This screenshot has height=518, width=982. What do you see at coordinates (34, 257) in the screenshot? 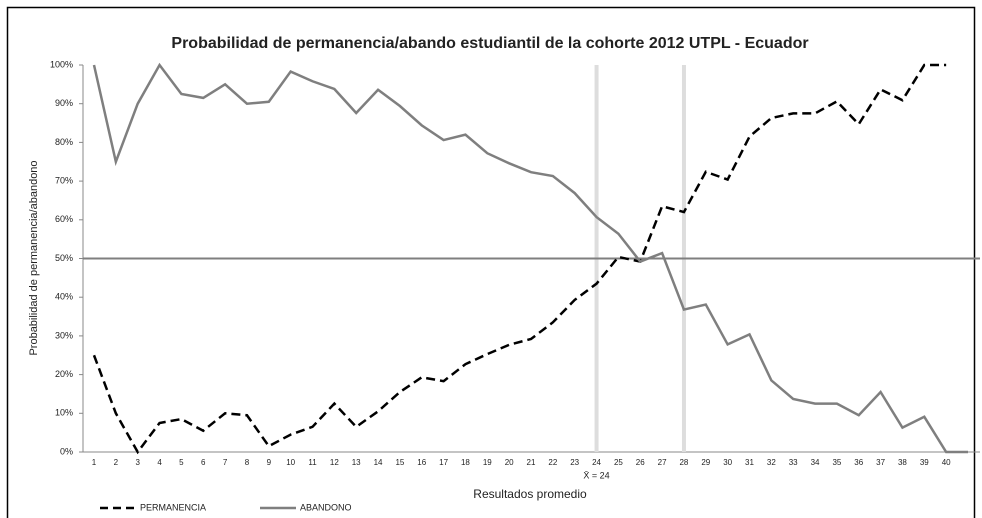
I see `y-axis-label: Probabilidad de permanencia/abandono` at bounding box center [34, 257].